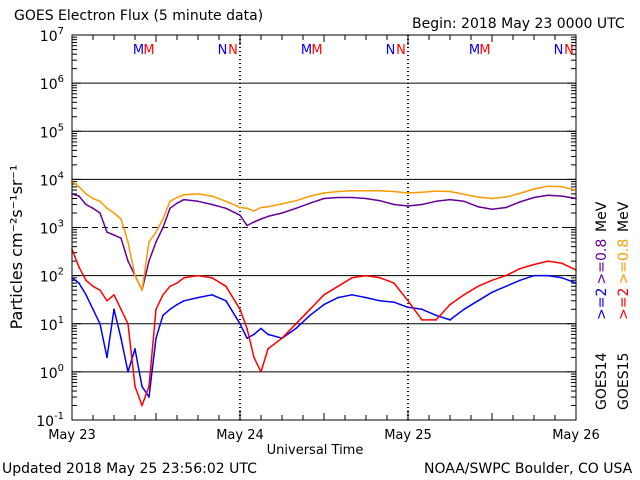  I want to click on y-tick-label: 10², so click(52, 276).